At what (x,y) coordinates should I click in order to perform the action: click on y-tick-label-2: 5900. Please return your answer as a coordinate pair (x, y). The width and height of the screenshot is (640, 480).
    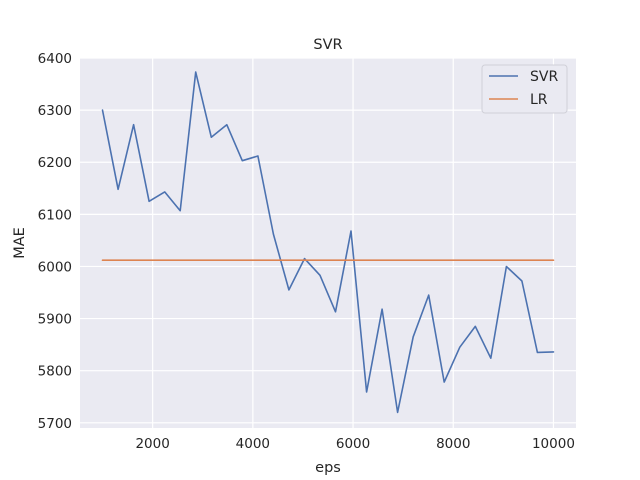
    Looking at the image, I should click on (55, 320).